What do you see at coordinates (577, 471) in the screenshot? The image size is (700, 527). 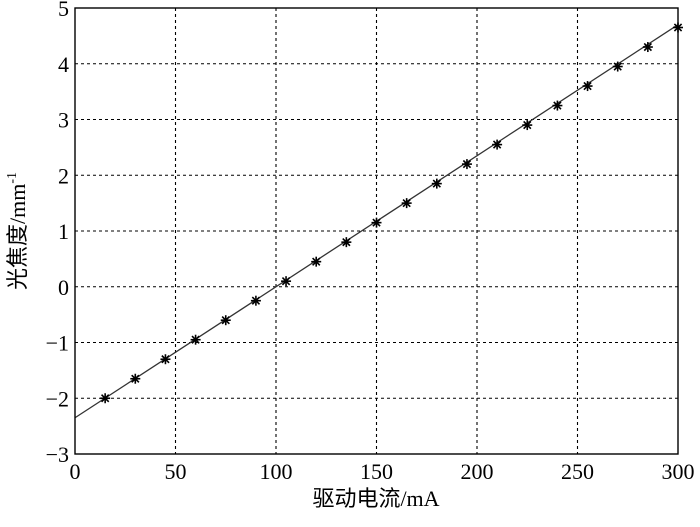 I see `x-tick-label: 250` at bounding box center [577, 471].